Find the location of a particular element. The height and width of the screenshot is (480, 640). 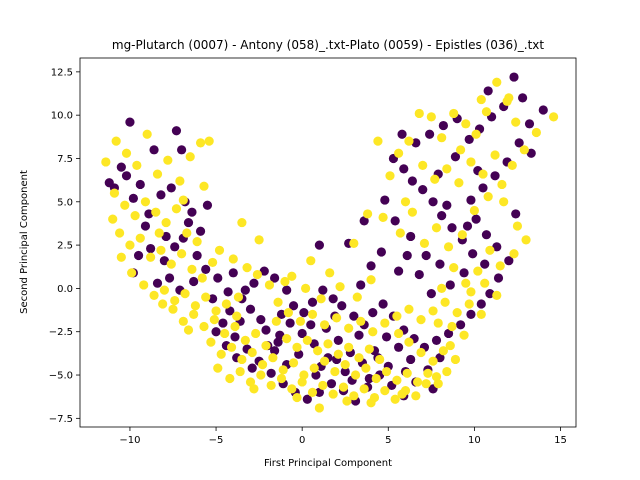

x-tick-label: −10 is located at coordinates (129, 440).